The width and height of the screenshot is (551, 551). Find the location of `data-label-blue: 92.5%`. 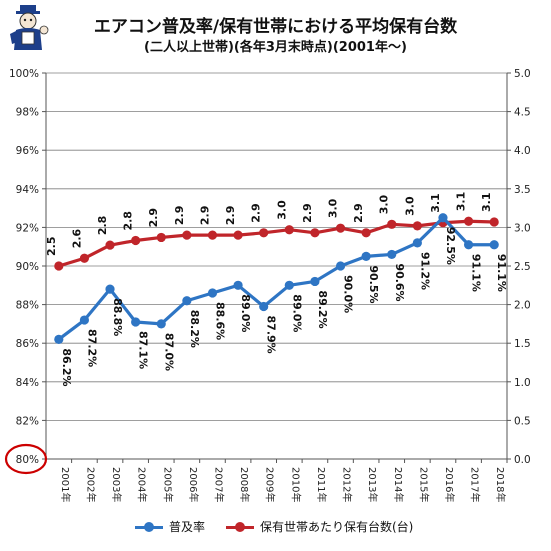

data-label-blue: 92.5% is located at coordinates (450, 246).